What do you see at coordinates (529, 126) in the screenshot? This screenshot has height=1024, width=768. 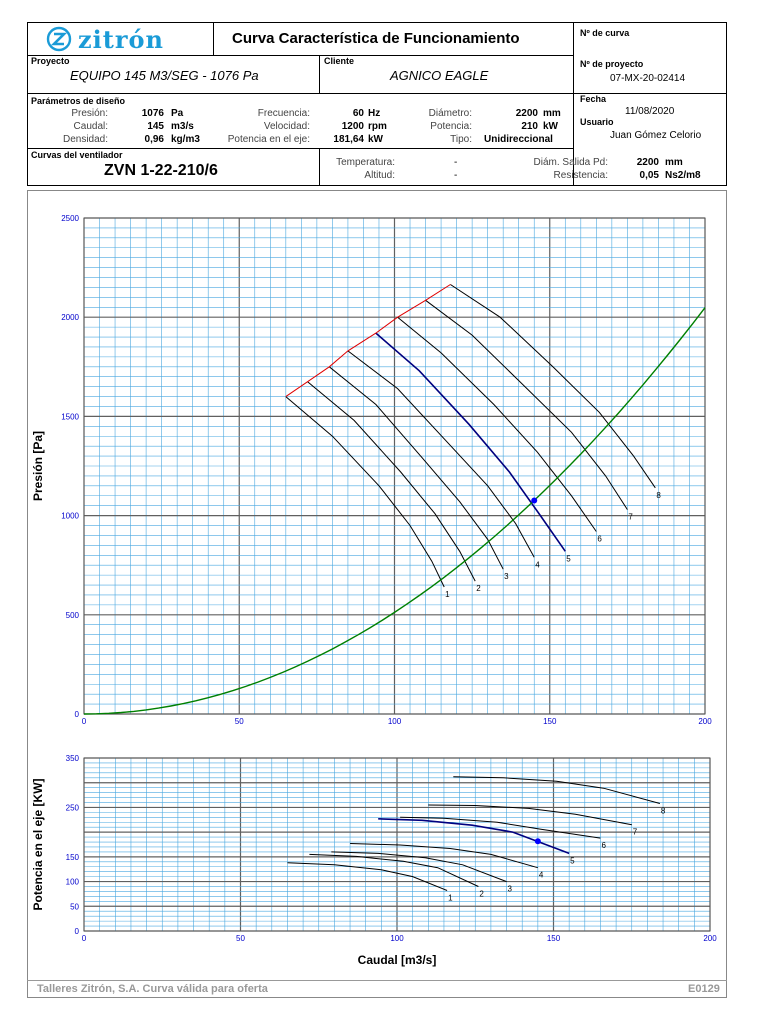 I see `potencia-value: 210` at bounding box center [529, 126].